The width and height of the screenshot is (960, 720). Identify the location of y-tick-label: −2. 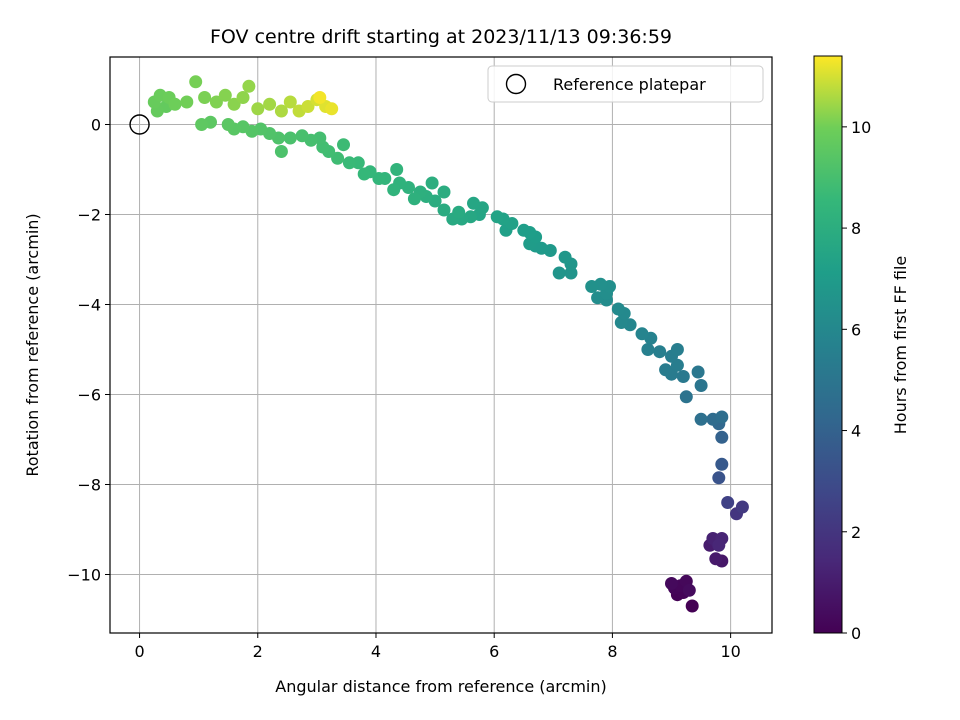
(89, 215).